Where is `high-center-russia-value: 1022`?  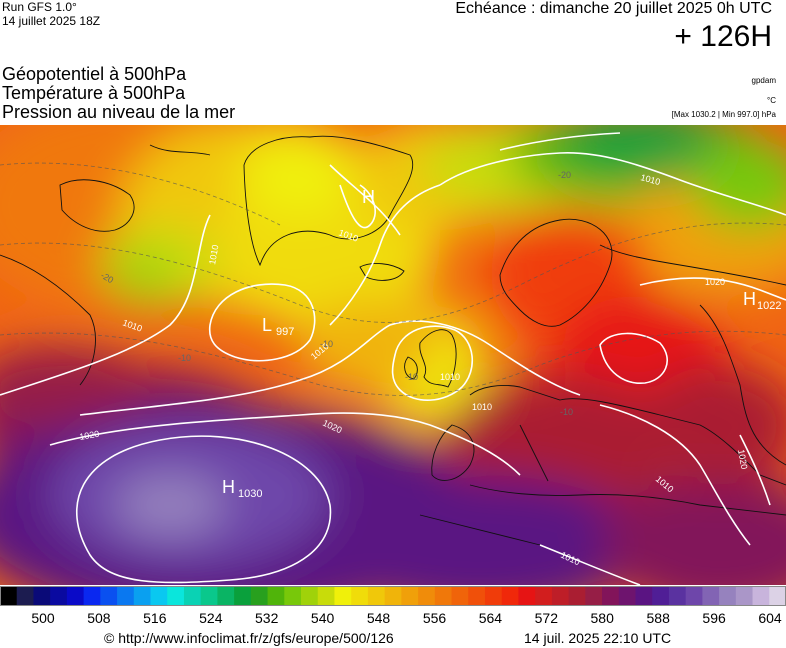 high-center-russia-value: 1022 is located at coordinates (769, 306).